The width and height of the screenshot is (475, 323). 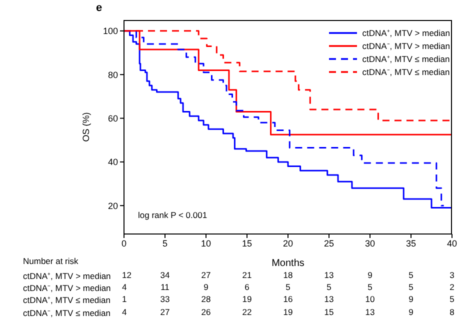 What do you see at coordinates (329, 311) in the screenshot?
I see `text: 15` at bounding box center [329, 311].